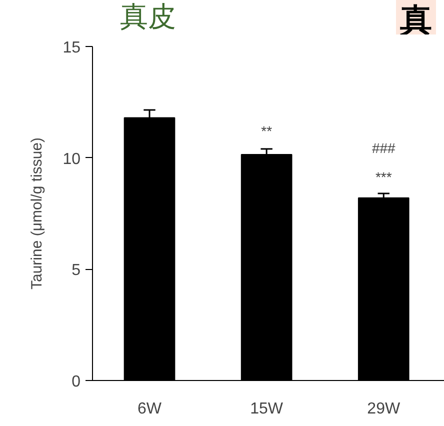  I want to click on y-tick-label: 5, so click(76, 271).